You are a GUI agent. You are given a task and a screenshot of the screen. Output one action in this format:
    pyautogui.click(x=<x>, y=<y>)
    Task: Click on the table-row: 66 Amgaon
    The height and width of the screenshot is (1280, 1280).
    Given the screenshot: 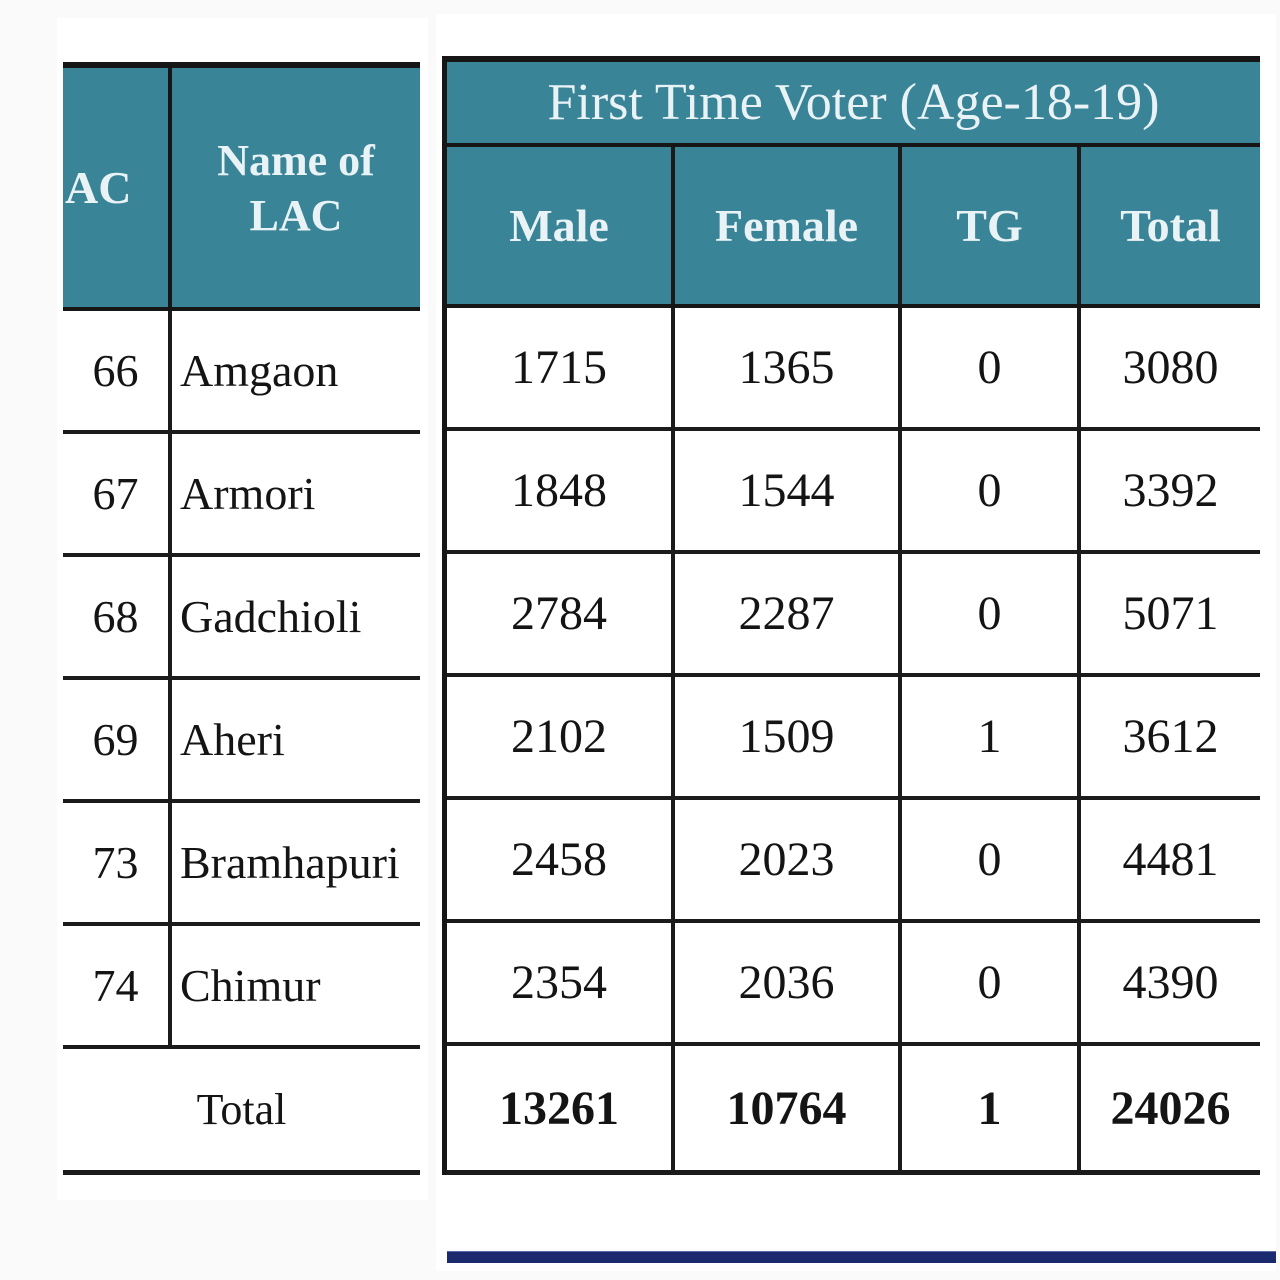 What is the action you would take?
    pyautogui.click(x=241, y=372)
    